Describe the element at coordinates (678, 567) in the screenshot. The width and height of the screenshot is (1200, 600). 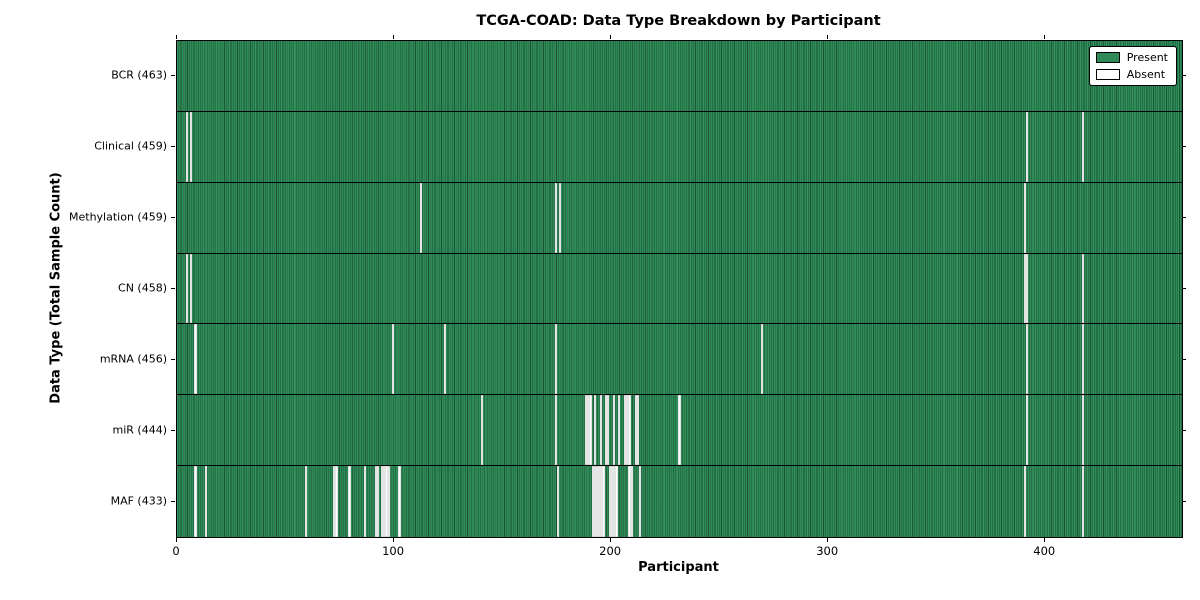
I see `x-axis-label: Participant` at that location.